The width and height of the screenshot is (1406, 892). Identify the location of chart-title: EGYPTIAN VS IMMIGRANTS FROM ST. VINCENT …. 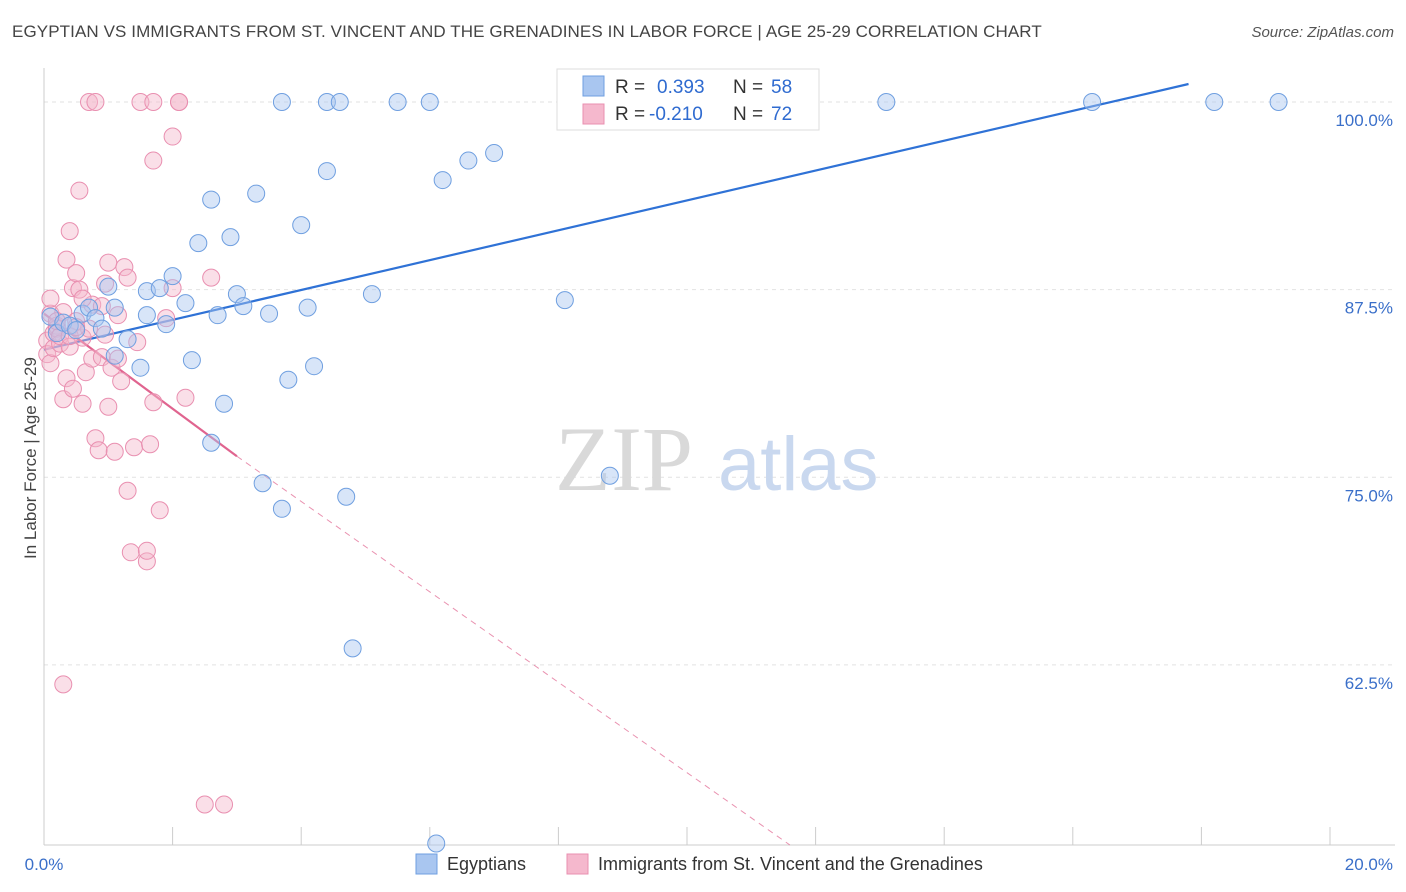
(527, 31).